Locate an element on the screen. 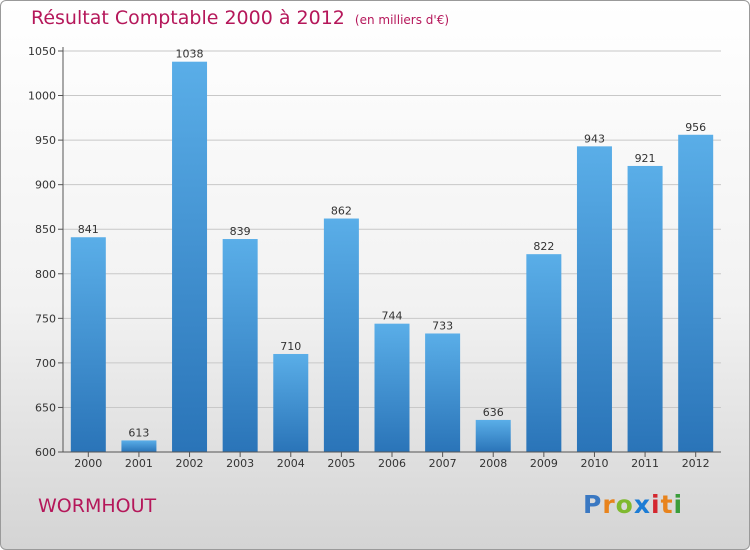 The image size is (750, 550). bar-2006 is located at coordinates (392, 387).